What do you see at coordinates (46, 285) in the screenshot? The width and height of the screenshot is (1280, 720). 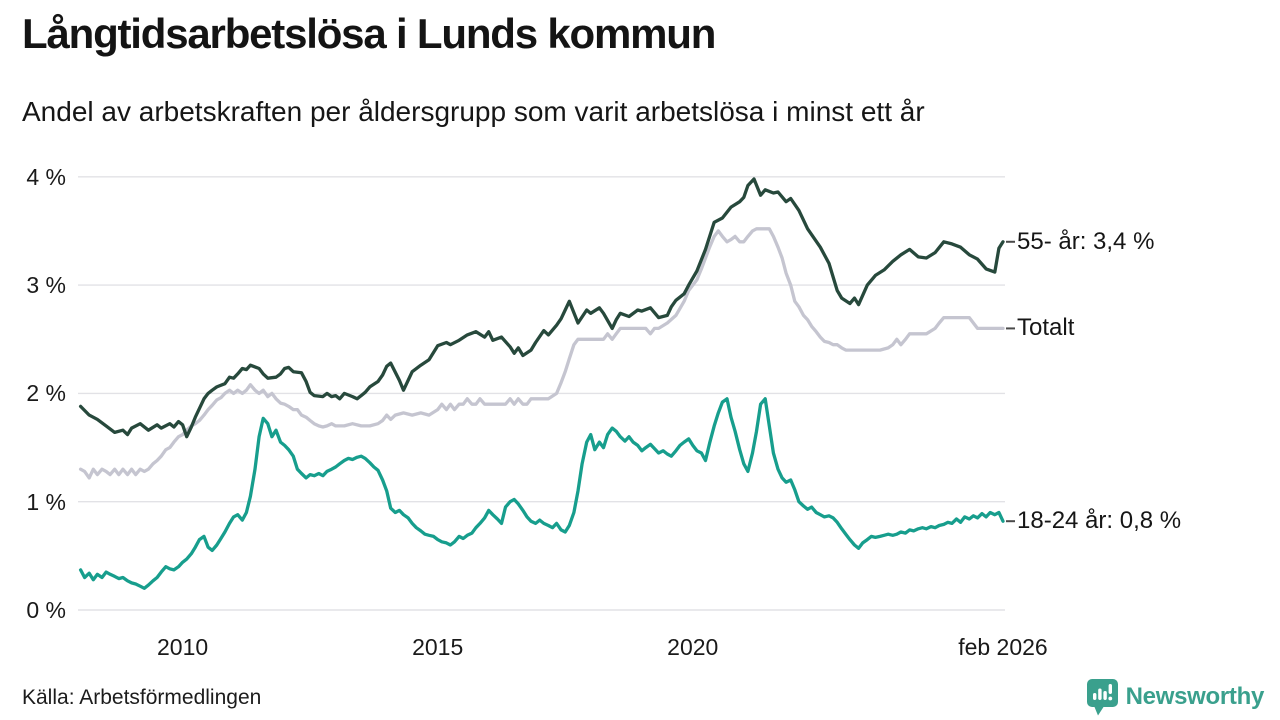 I see `y-tick-label: 3 %` at bounding box center [46, 285].